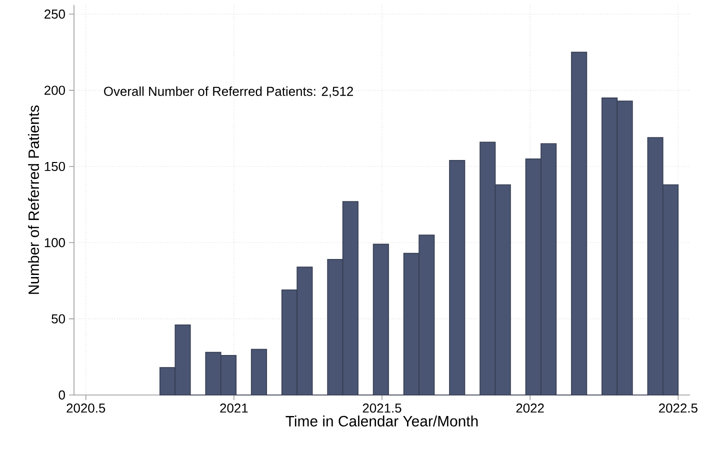  What do you see at coordinates (228, 92) in the screenshot?
I see `annotation: Overall Number of Referred Patients: 2,512` at bounding box center [228, 92].